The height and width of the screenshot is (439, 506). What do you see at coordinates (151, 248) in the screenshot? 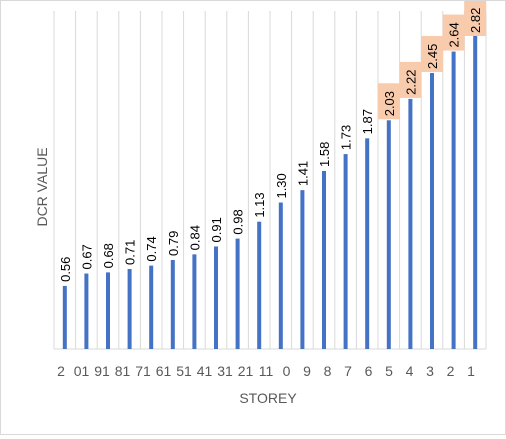
I see `data-label: 0.74` at bounding box center [151, 248].